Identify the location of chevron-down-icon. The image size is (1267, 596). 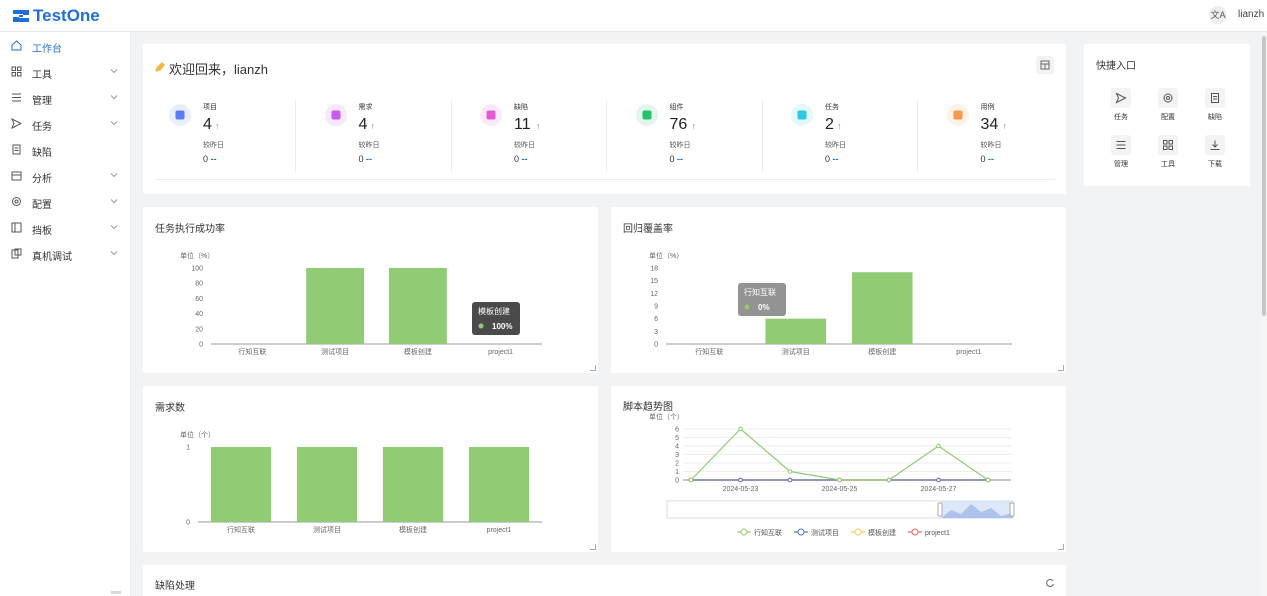
(114, 175).